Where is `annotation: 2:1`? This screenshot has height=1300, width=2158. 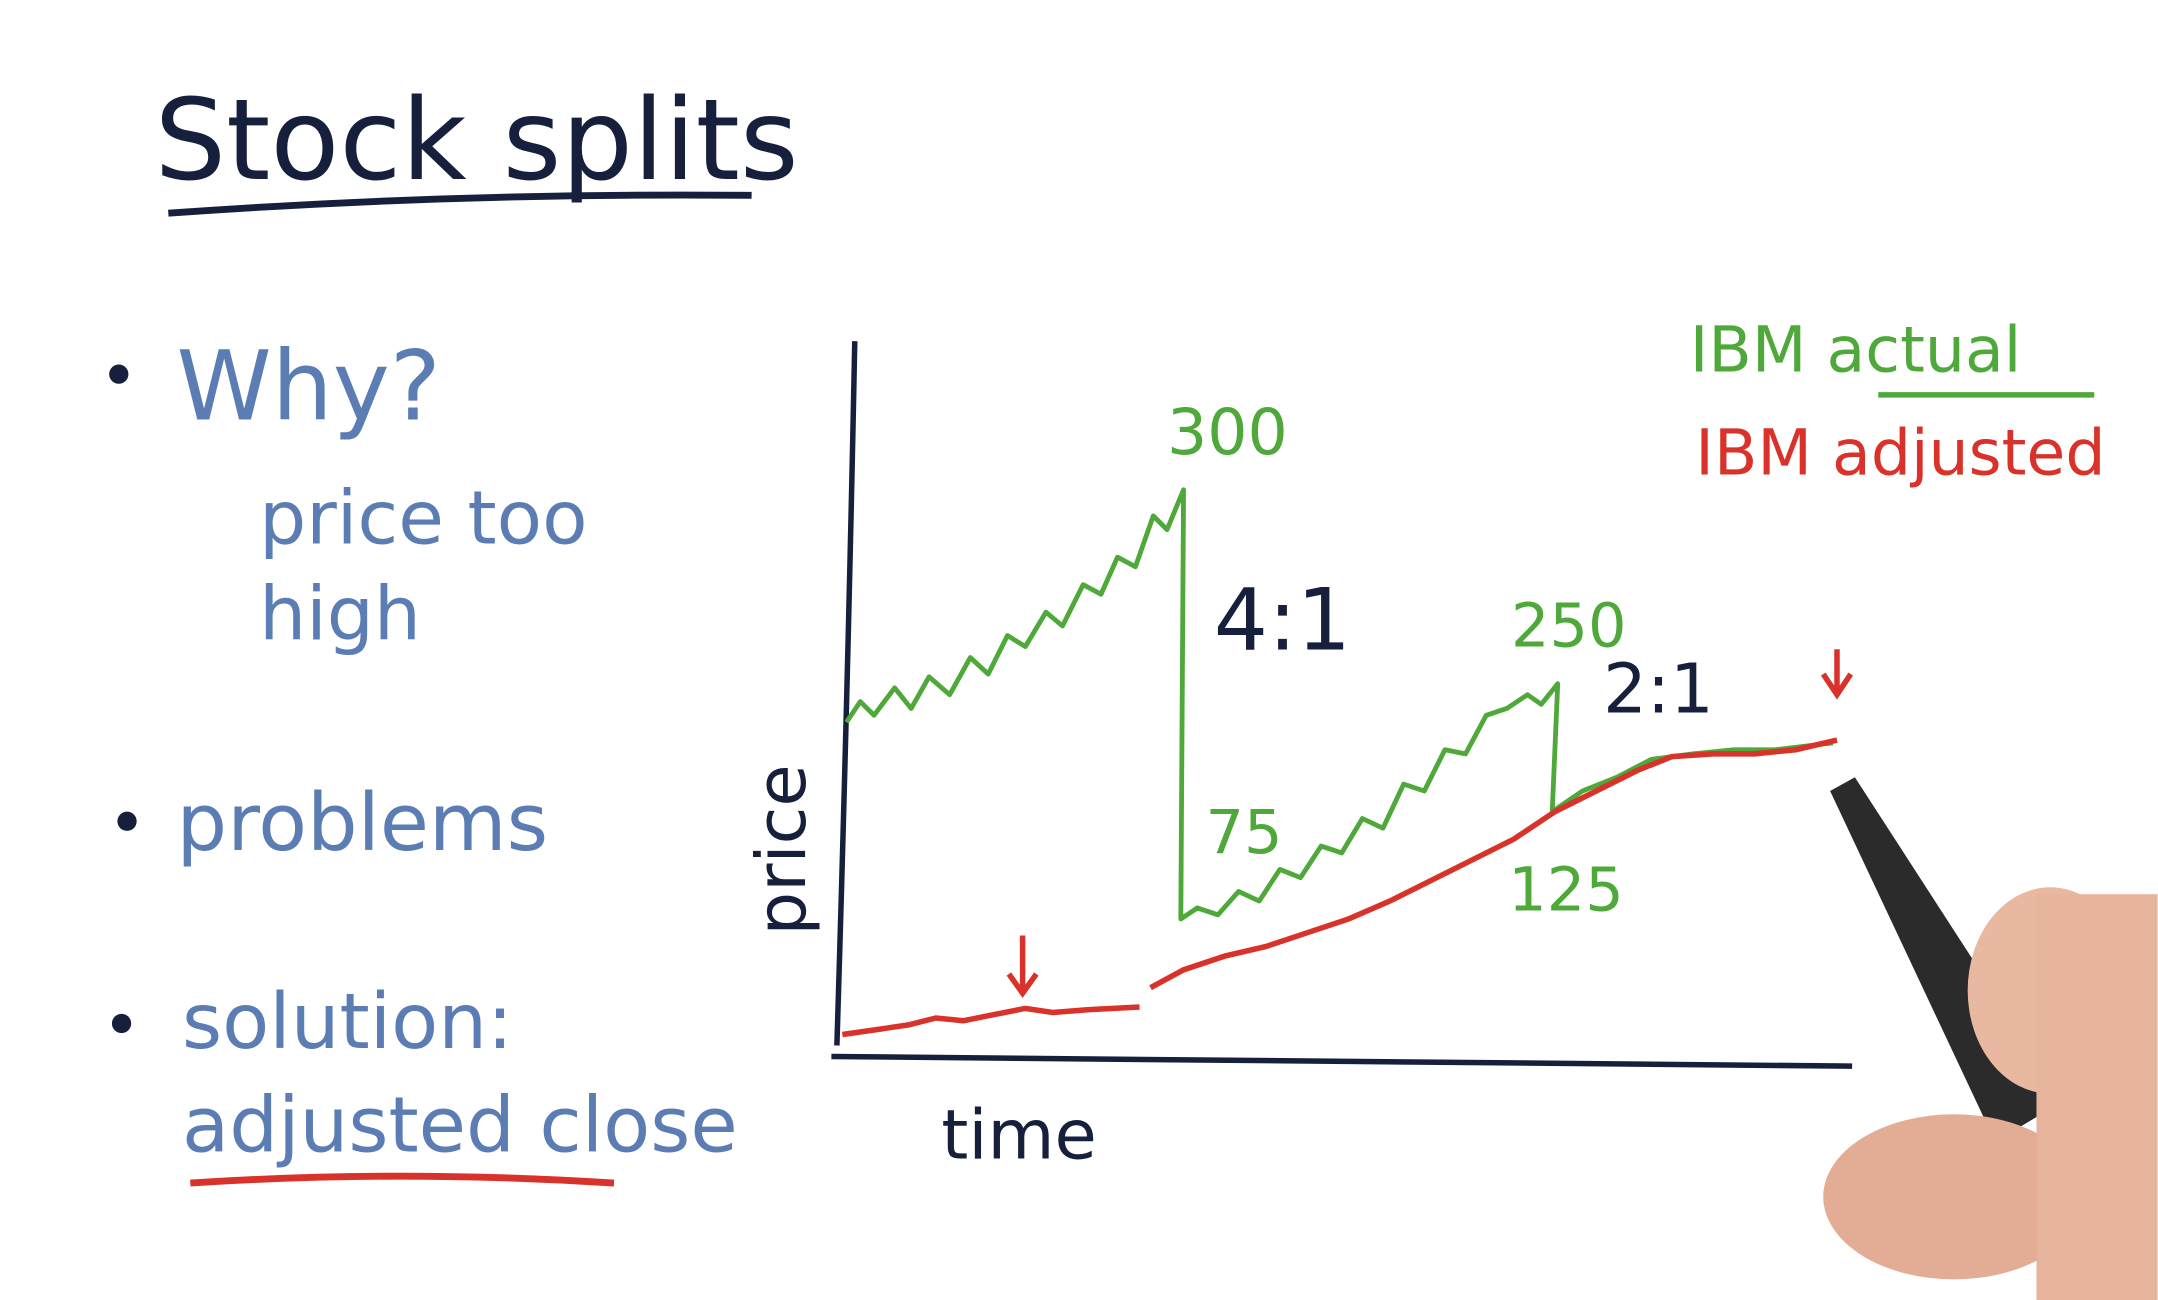 annotation: 2:1 is located at coordinates (1658, 690).